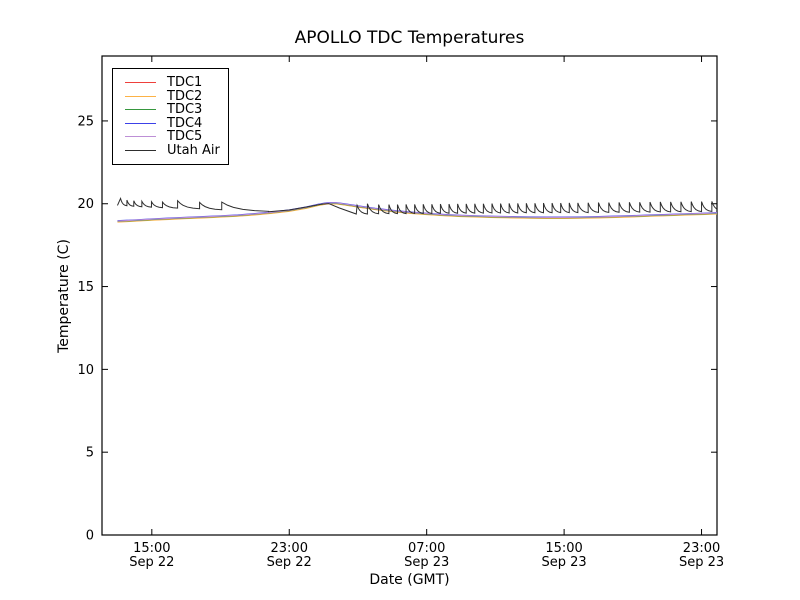 This screenshot has width=800, height=600. Describe the element at coordinates (409, 580) in the screenshot. I see `x-axis-label: Date (GMT)` at that location.